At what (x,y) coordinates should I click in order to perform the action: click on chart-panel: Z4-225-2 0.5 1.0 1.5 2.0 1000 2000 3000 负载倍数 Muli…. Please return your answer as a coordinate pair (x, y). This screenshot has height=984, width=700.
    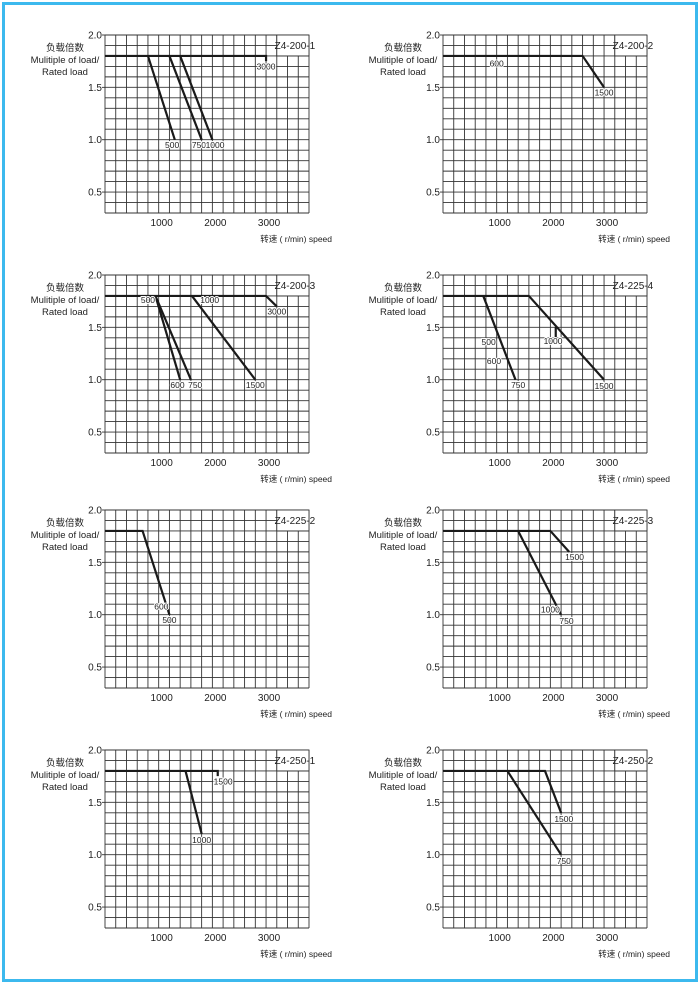
    Looking at the image, I should click on (175, 620).